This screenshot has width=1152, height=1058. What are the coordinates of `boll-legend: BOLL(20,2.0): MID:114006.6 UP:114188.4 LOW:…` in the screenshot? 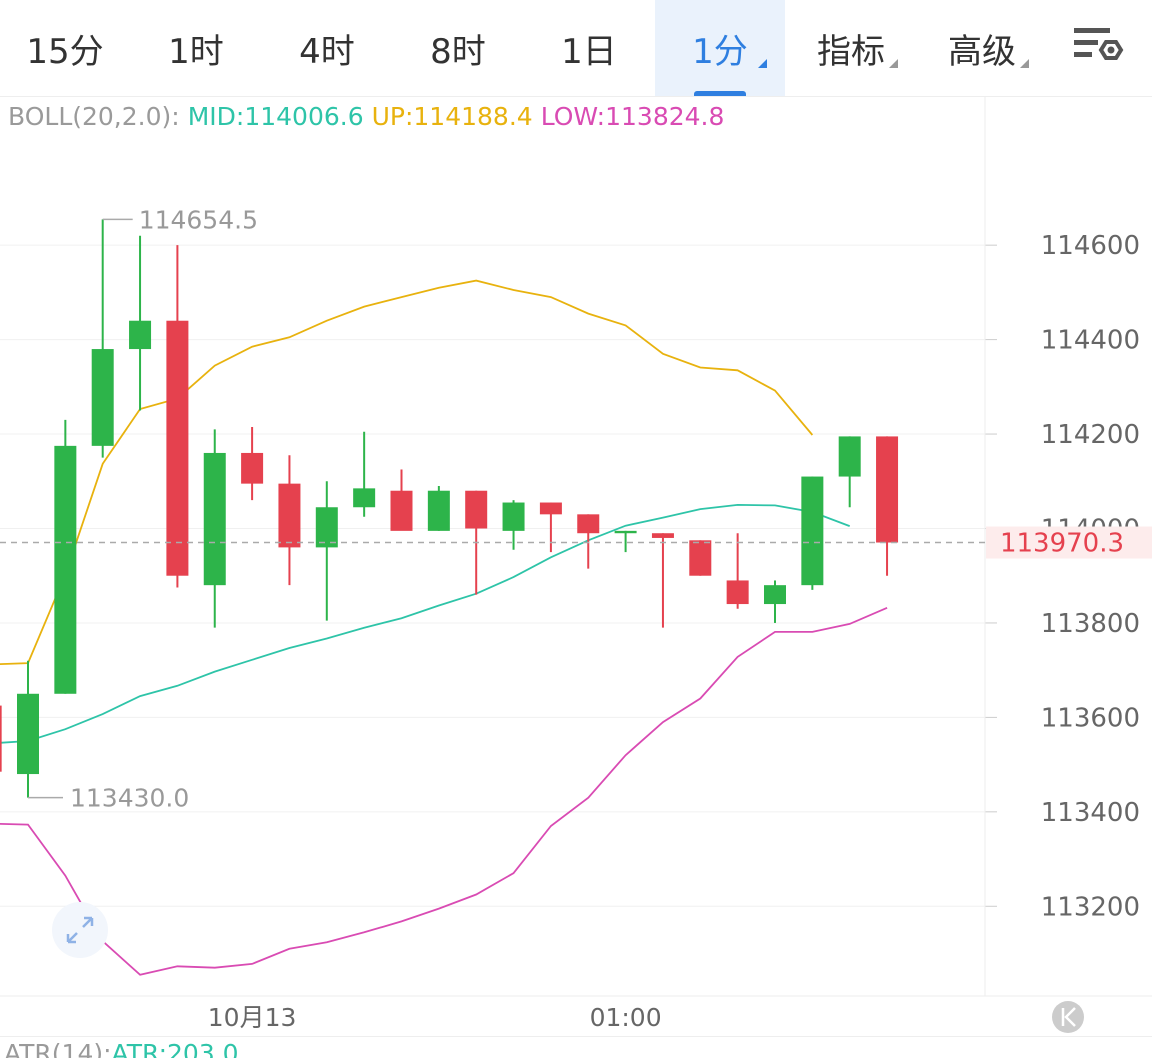 It's located at (370, 116).